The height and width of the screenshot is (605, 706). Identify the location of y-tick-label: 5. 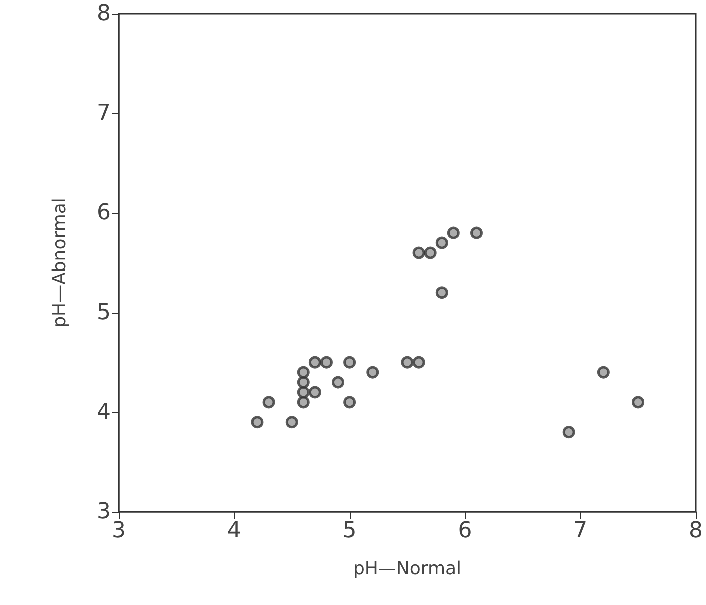
(104, 313).